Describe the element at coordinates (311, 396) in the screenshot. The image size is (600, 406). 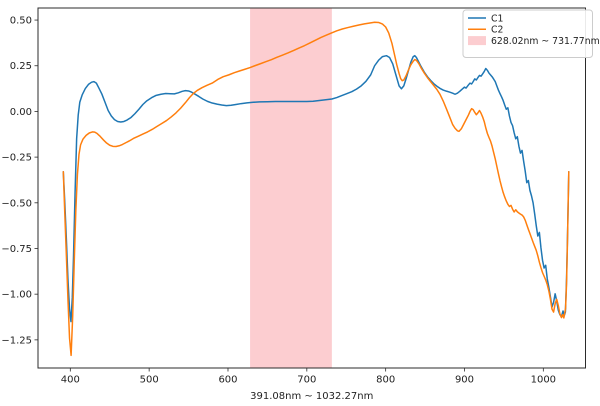
I see `x-axis-label: 391.08nm ~ 1032.27nm` at that location.